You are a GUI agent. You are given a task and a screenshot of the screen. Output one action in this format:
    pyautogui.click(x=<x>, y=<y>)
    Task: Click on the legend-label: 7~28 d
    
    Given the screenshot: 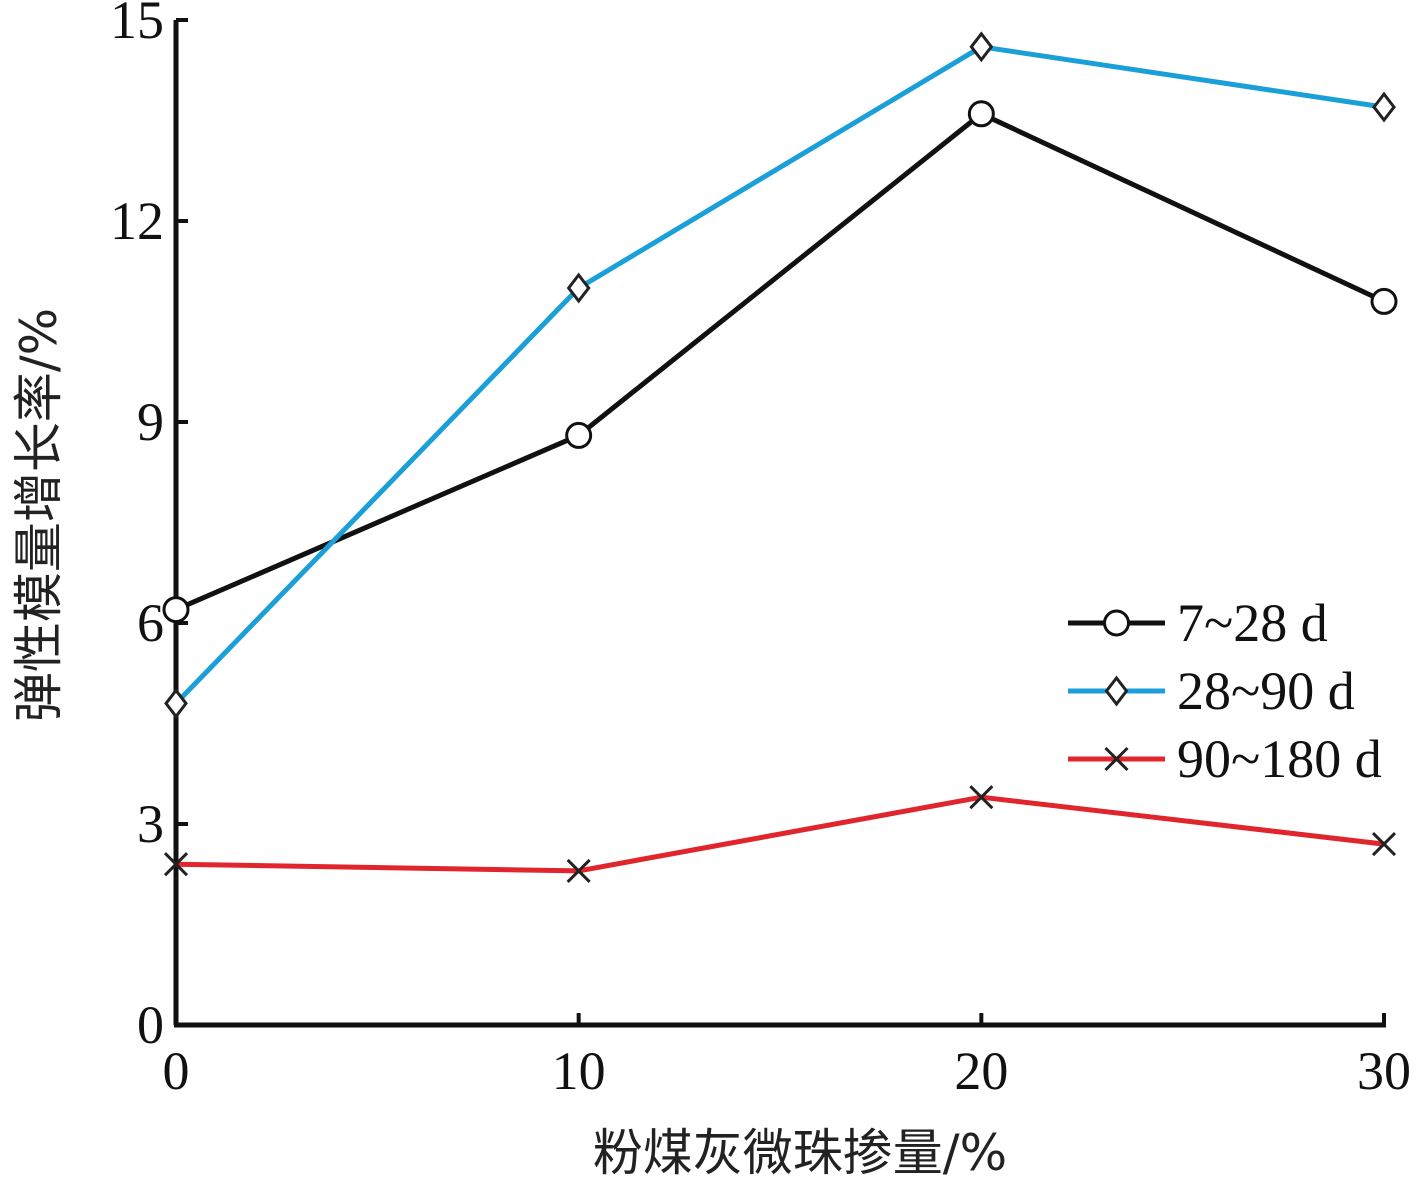 What is the action you would take?
    pyautogui.click(x=1252, y=623)
    